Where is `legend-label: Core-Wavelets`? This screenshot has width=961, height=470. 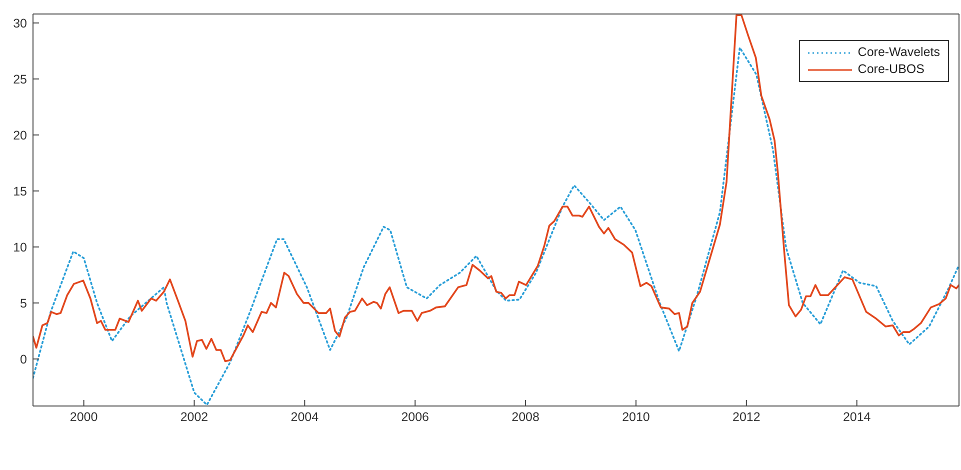 legend-label: Core-Wavelets is located at coordinates (899, 52).